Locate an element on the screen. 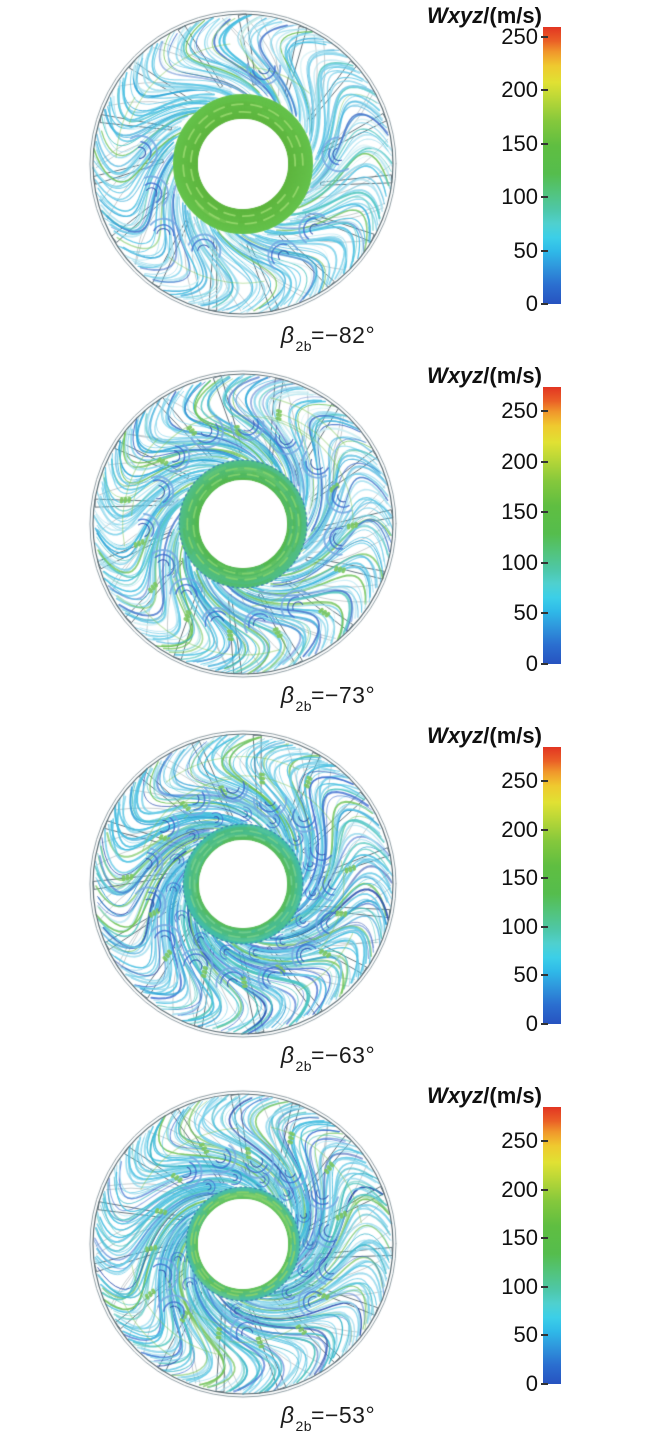 This screenshot has width=647, height=1442. colorbar-legend-2: Wxyz/(m/s) 250 200 150 100 50 0 is located at coordinates (536, 525).